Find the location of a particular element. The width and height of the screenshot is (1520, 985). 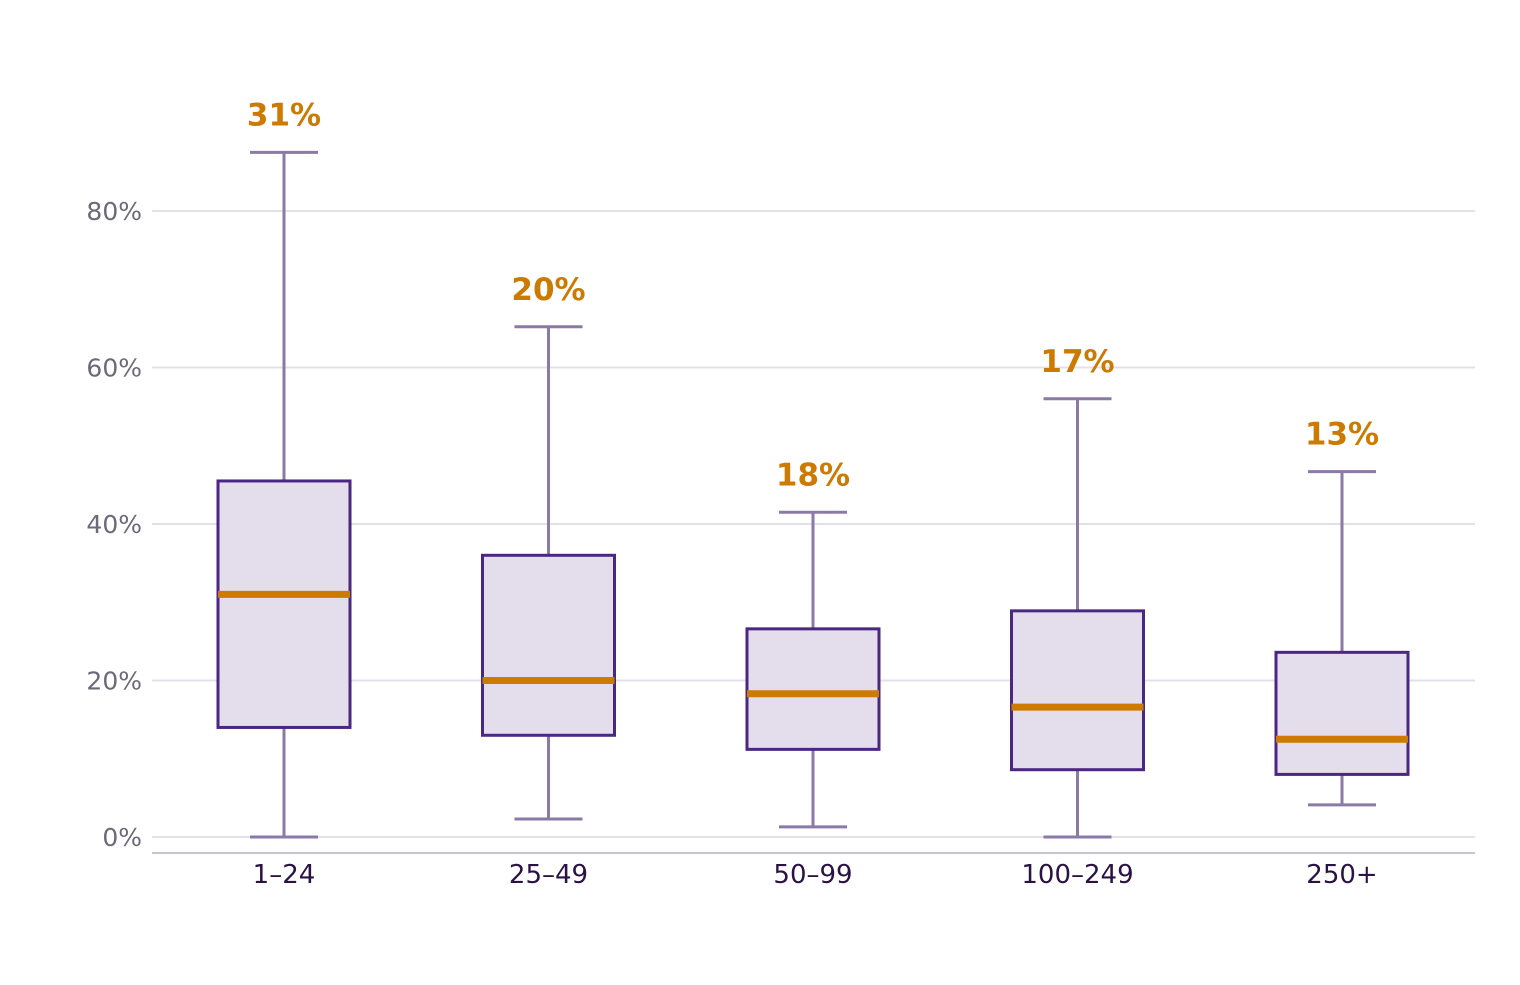

median-value-label: 17% is located at coordinates (1077, 362).